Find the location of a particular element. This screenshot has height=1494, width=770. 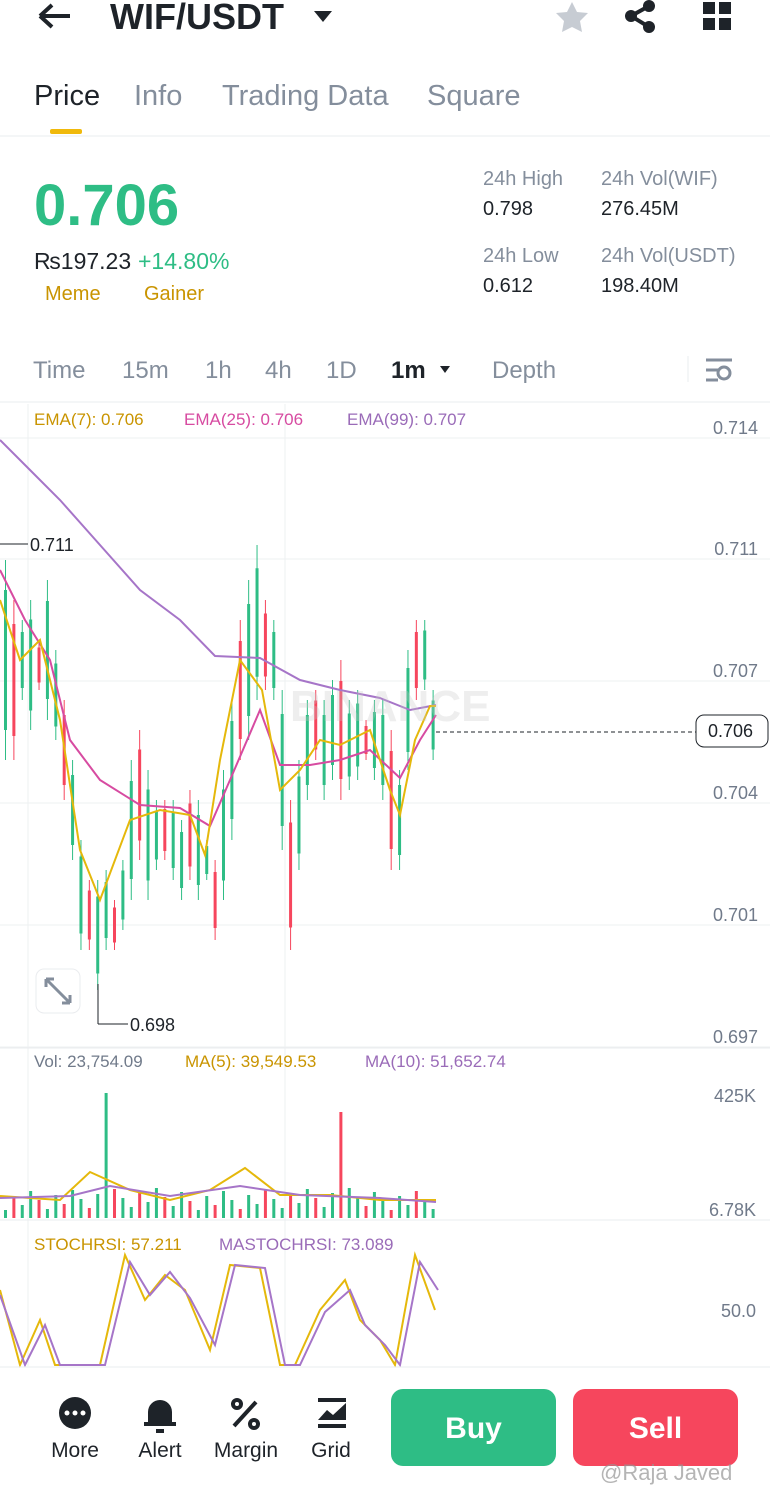

ema-label: EMA(25): 0.706 is located at coordinates (244, 419).